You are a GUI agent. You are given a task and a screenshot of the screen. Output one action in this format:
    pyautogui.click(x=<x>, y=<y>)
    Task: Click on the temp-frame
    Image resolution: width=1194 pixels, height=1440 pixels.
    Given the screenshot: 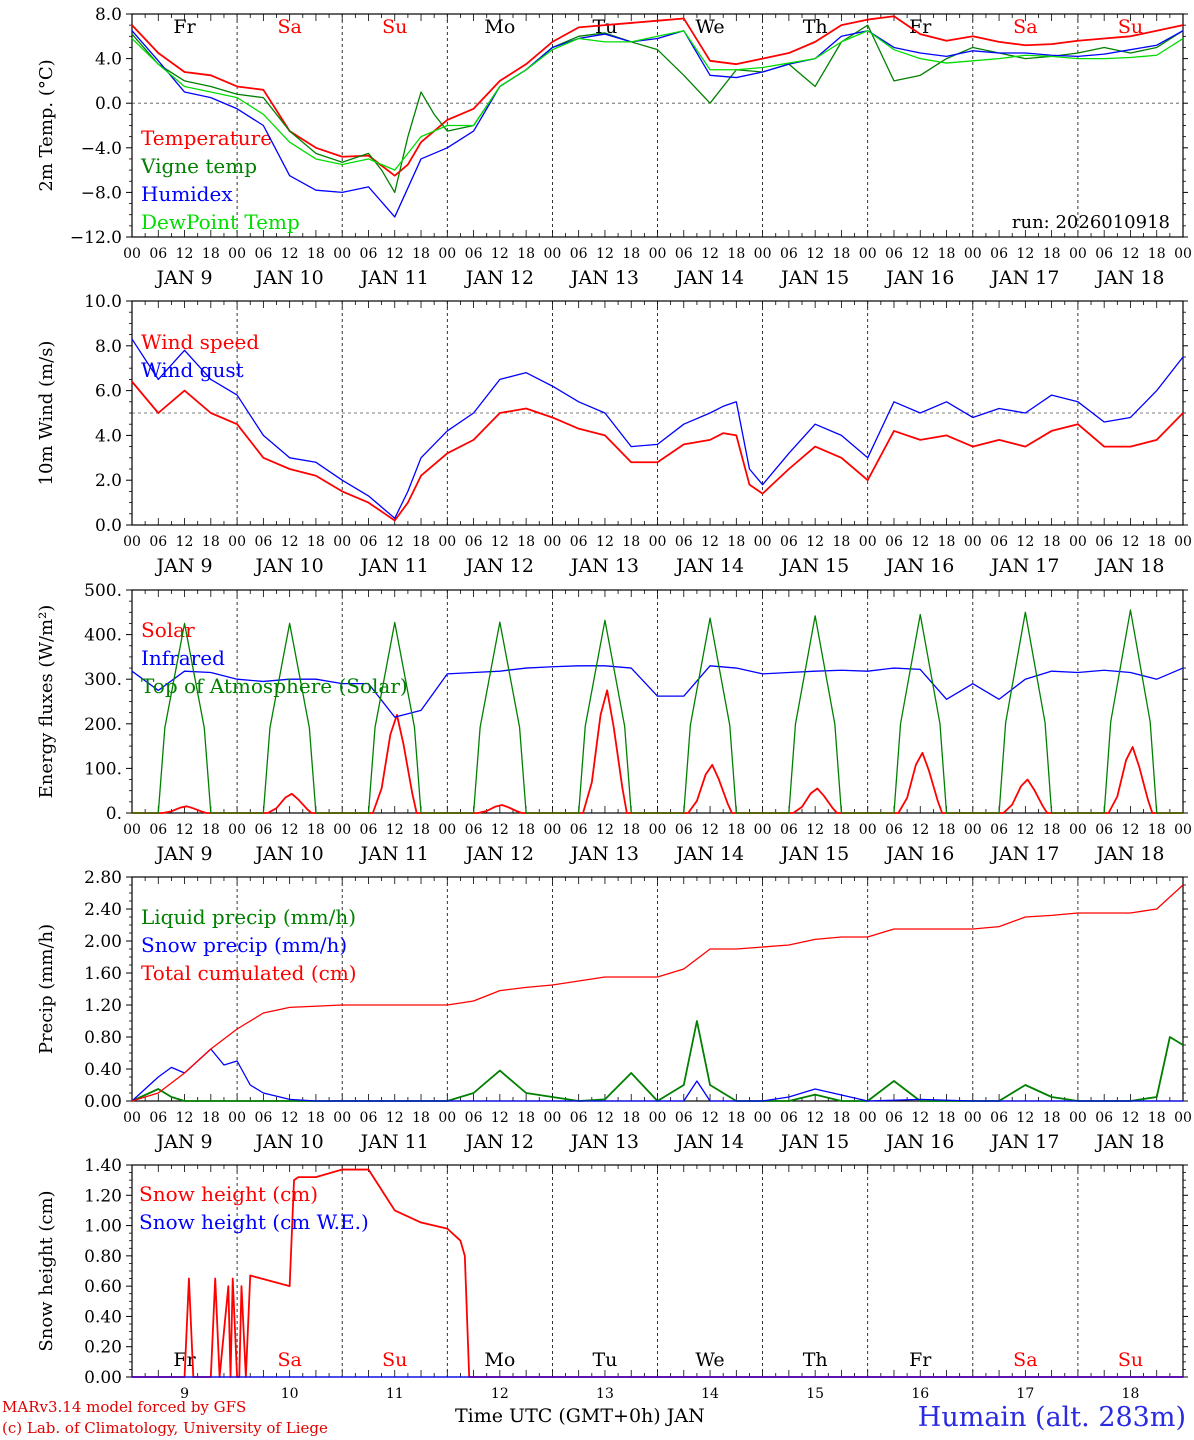 What is the action you would take?
    pyautogui.click(x=657, y=125)
    